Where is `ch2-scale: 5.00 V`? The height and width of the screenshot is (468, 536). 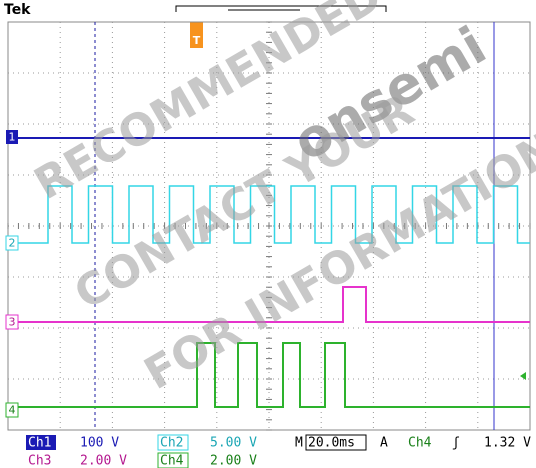 ch2-scale: 5.00 V is located at coordinates (233, 443).